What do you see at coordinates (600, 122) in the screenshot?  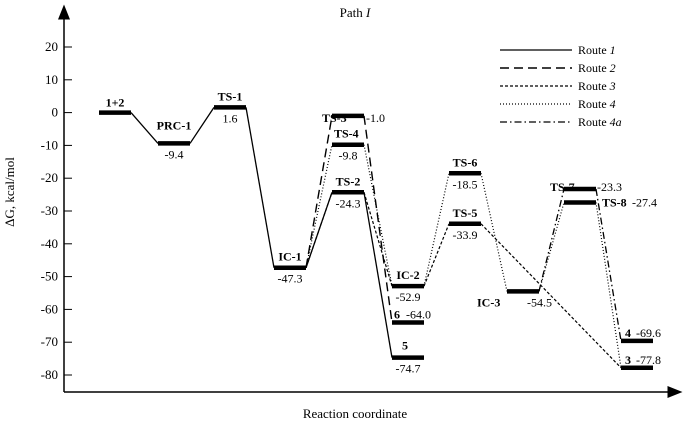 I see `legend-label: Route 4a` at bounding box center [600, 122].